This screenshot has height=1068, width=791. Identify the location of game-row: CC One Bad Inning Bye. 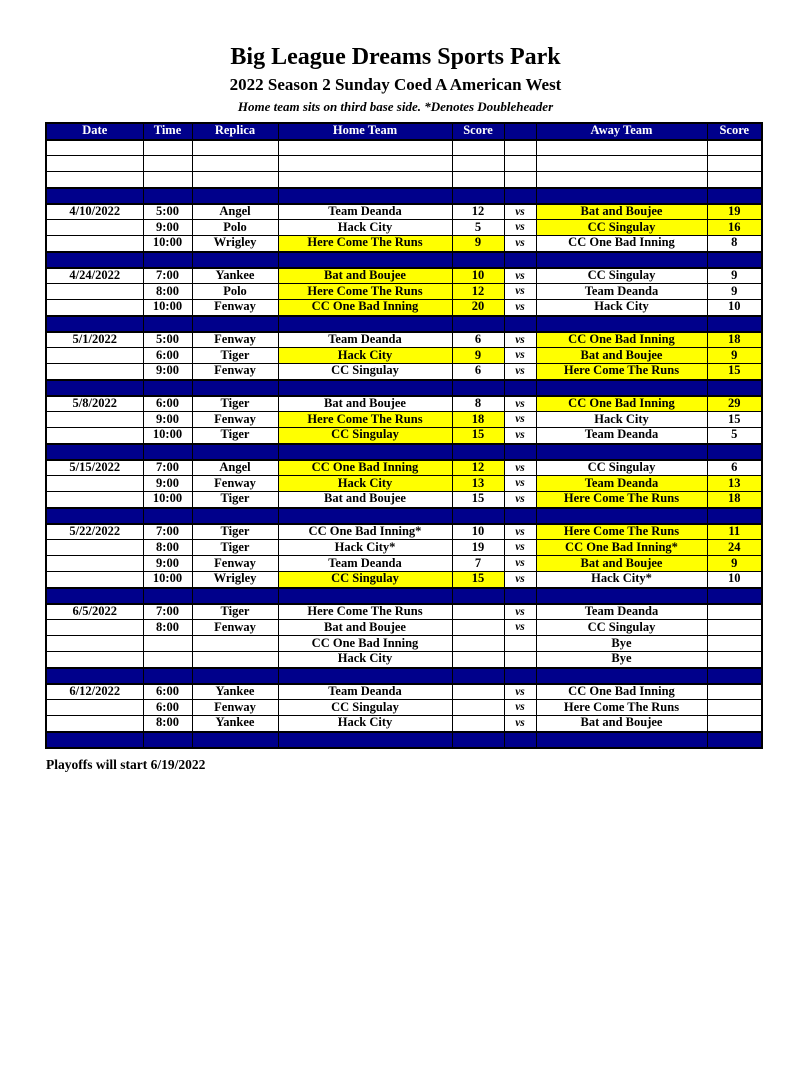
(404, 644).